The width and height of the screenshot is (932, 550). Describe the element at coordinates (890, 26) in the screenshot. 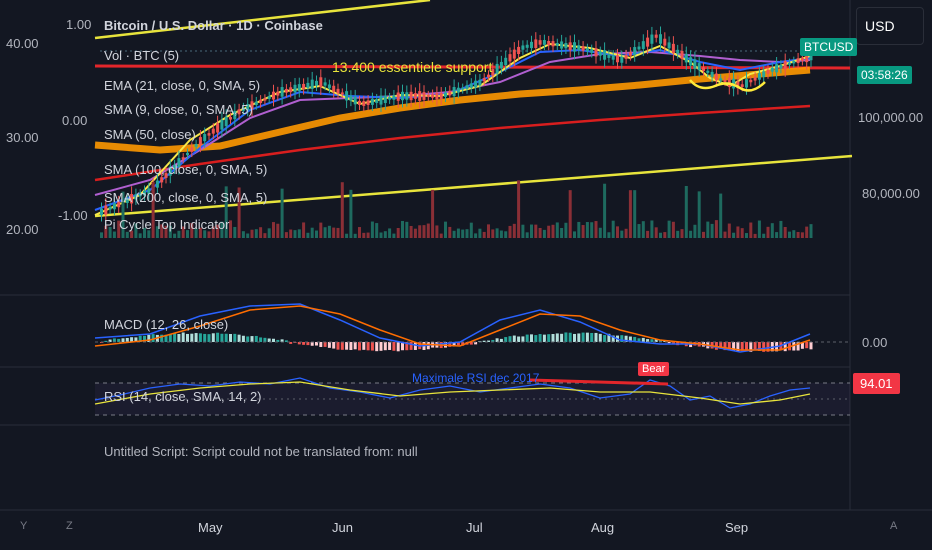

I see `currency-button: USD` at that location.